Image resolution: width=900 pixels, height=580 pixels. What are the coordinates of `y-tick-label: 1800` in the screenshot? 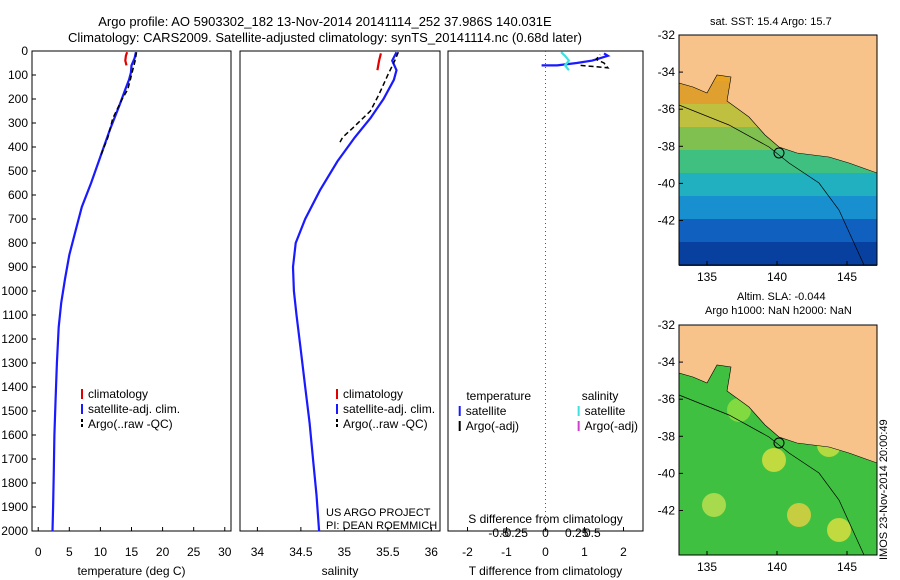 It's located at (14, 483).